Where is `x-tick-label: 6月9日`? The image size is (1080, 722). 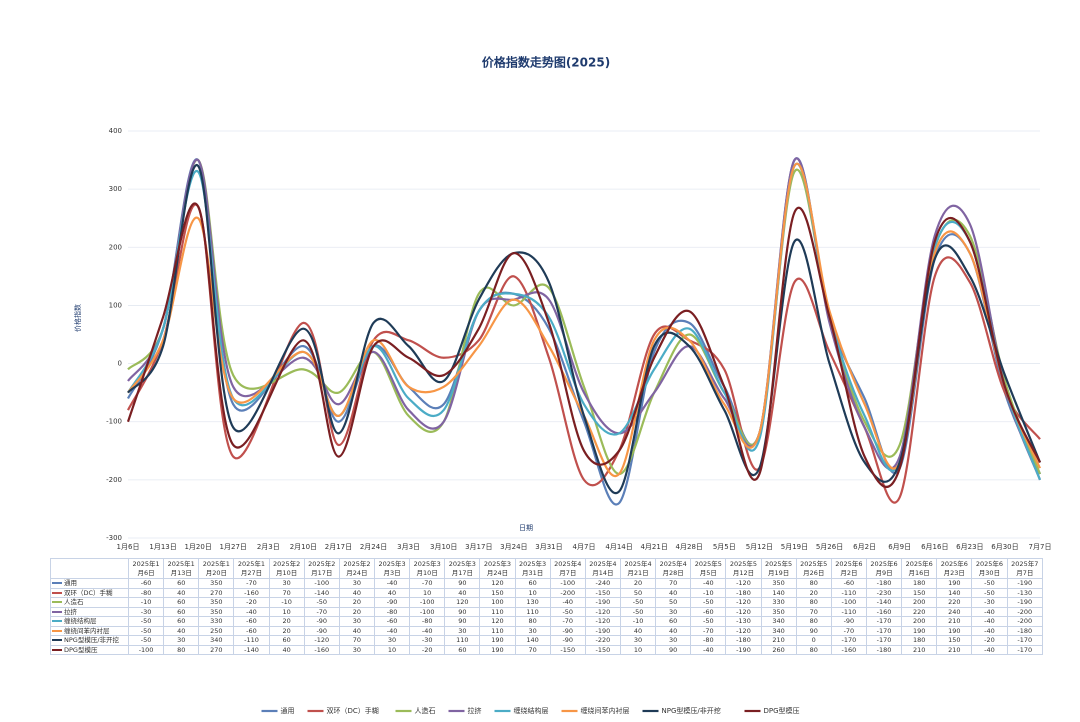
x-tick-label: 6月9日 is located at coordinates (899, 547).